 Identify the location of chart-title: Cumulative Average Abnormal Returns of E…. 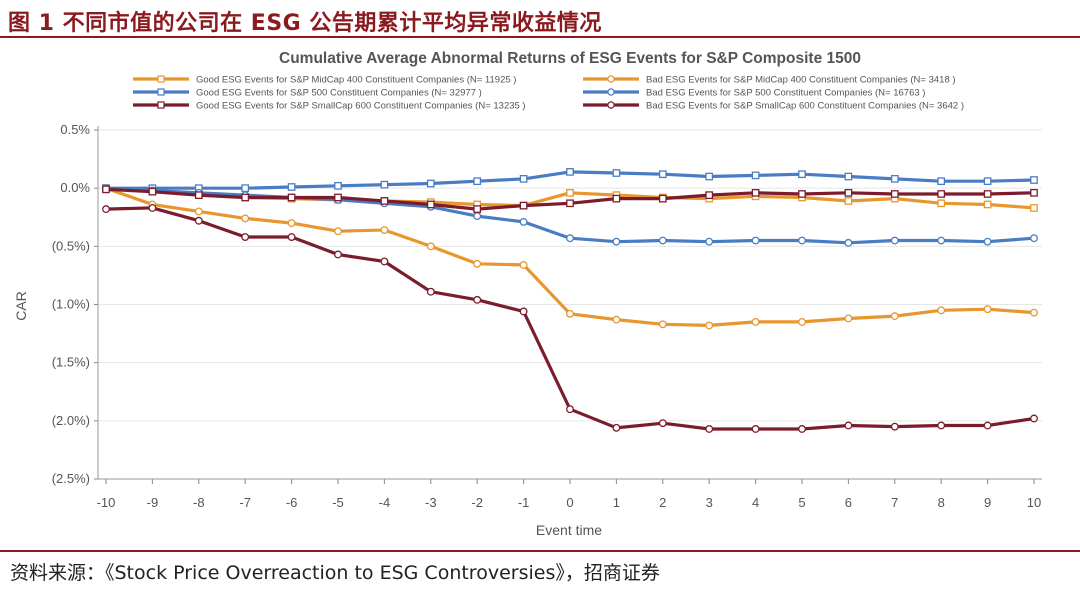
(570, 58).